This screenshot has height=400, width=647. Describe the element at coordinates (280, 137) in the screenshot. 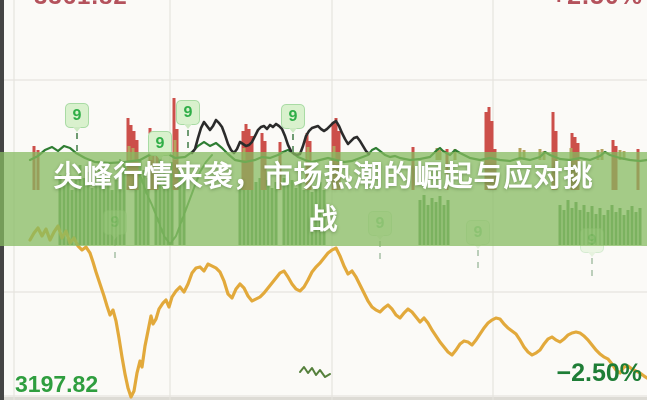

I see `black-price-line` at that location.